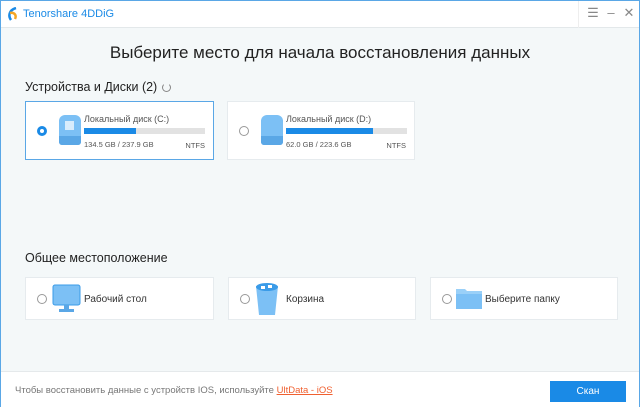 The image size is (640, 407). I want to click on location-name: Выберите папку, so click(522, 299).